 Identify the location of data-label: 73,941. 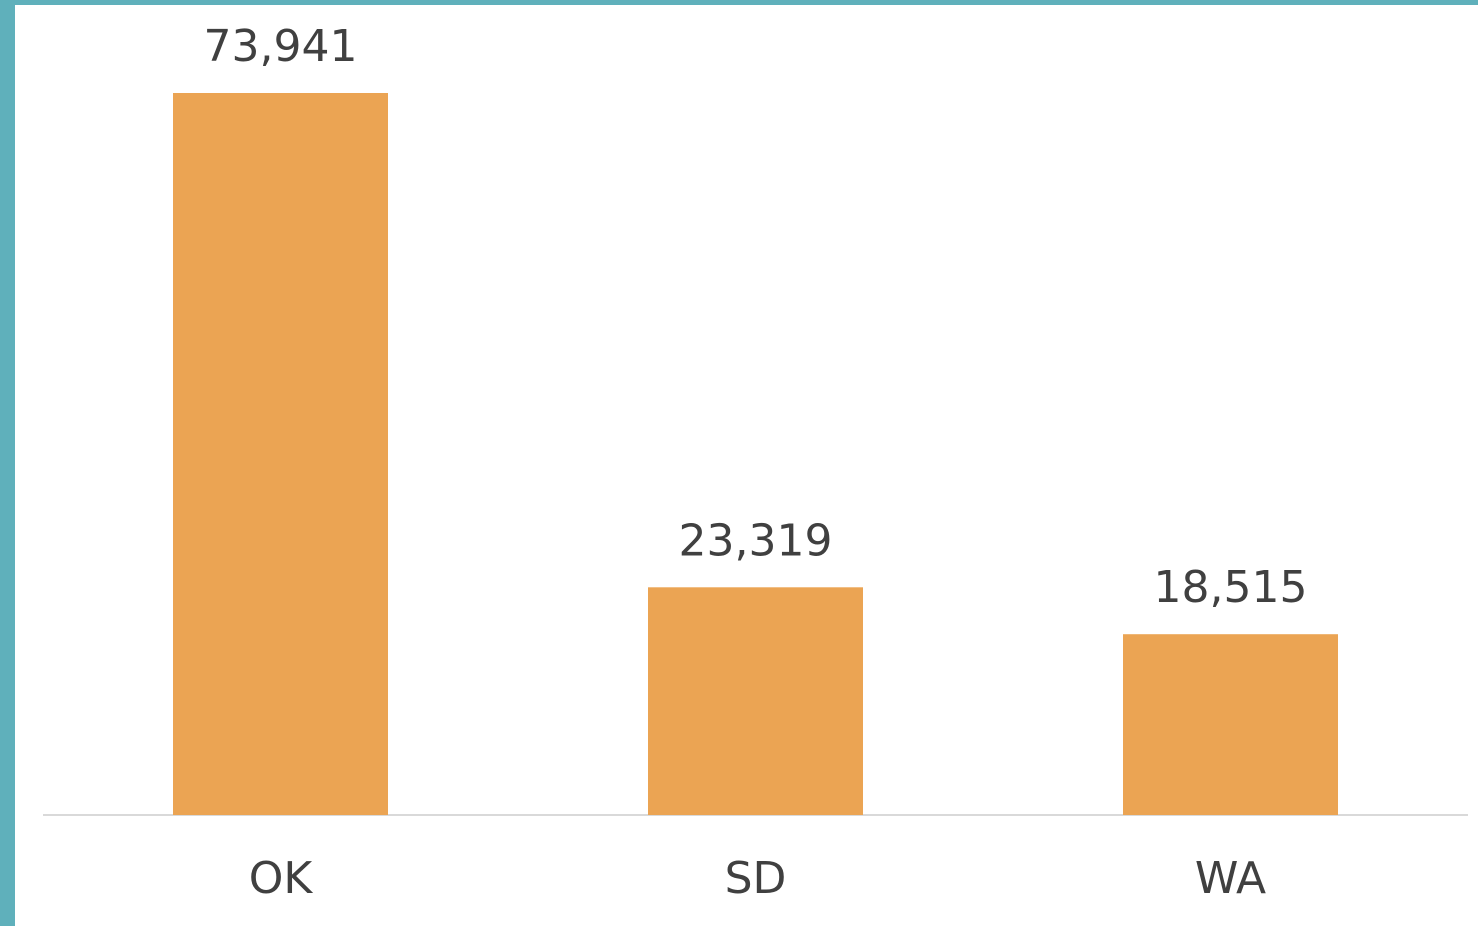
(281, 46).